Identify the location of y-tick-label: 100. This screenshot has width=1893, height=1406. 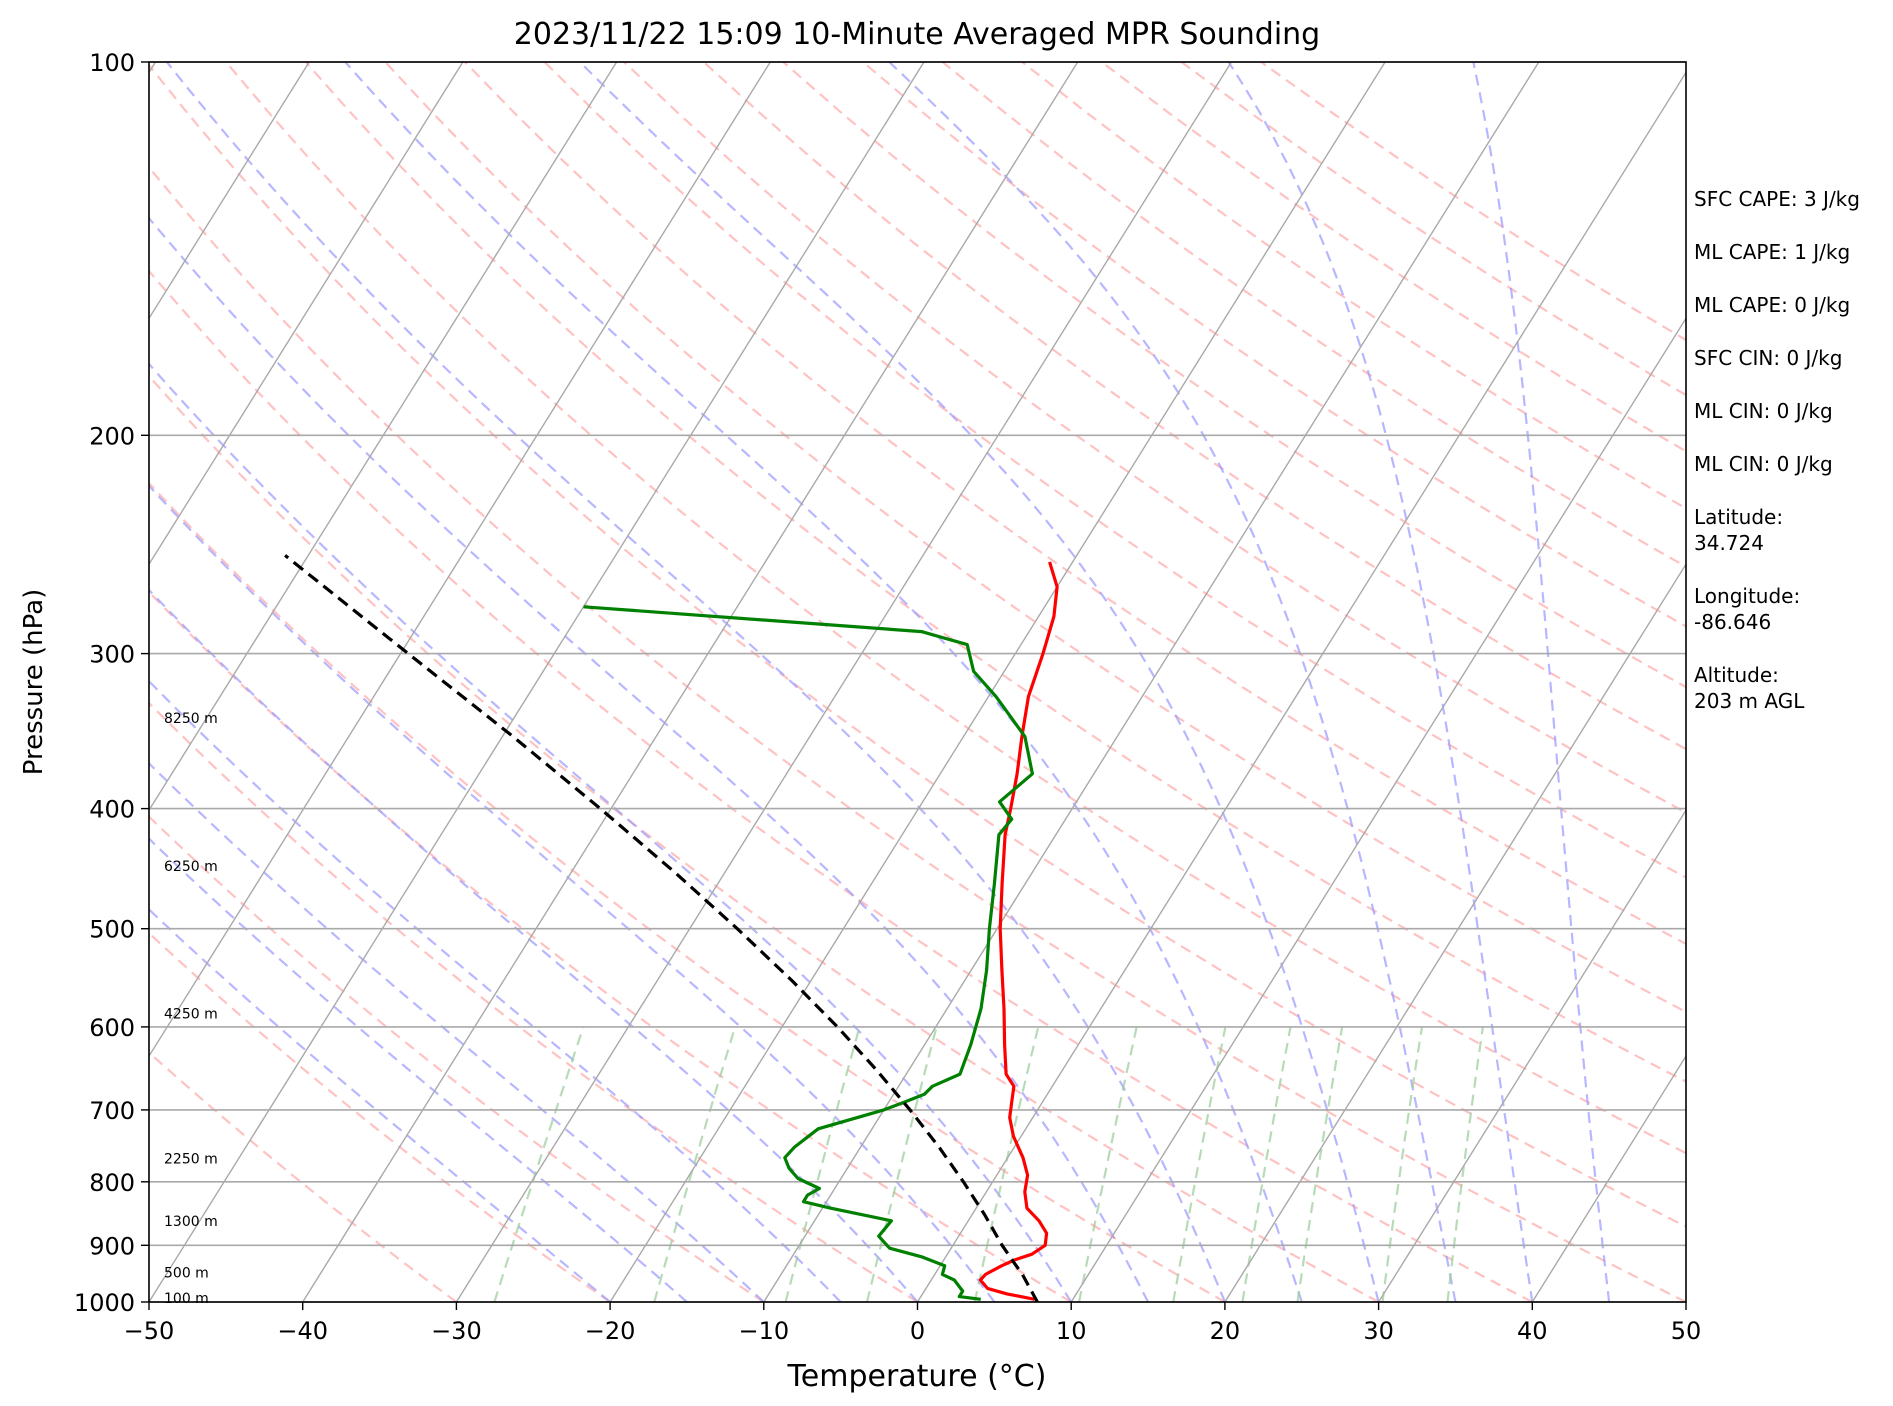
(112, 63).